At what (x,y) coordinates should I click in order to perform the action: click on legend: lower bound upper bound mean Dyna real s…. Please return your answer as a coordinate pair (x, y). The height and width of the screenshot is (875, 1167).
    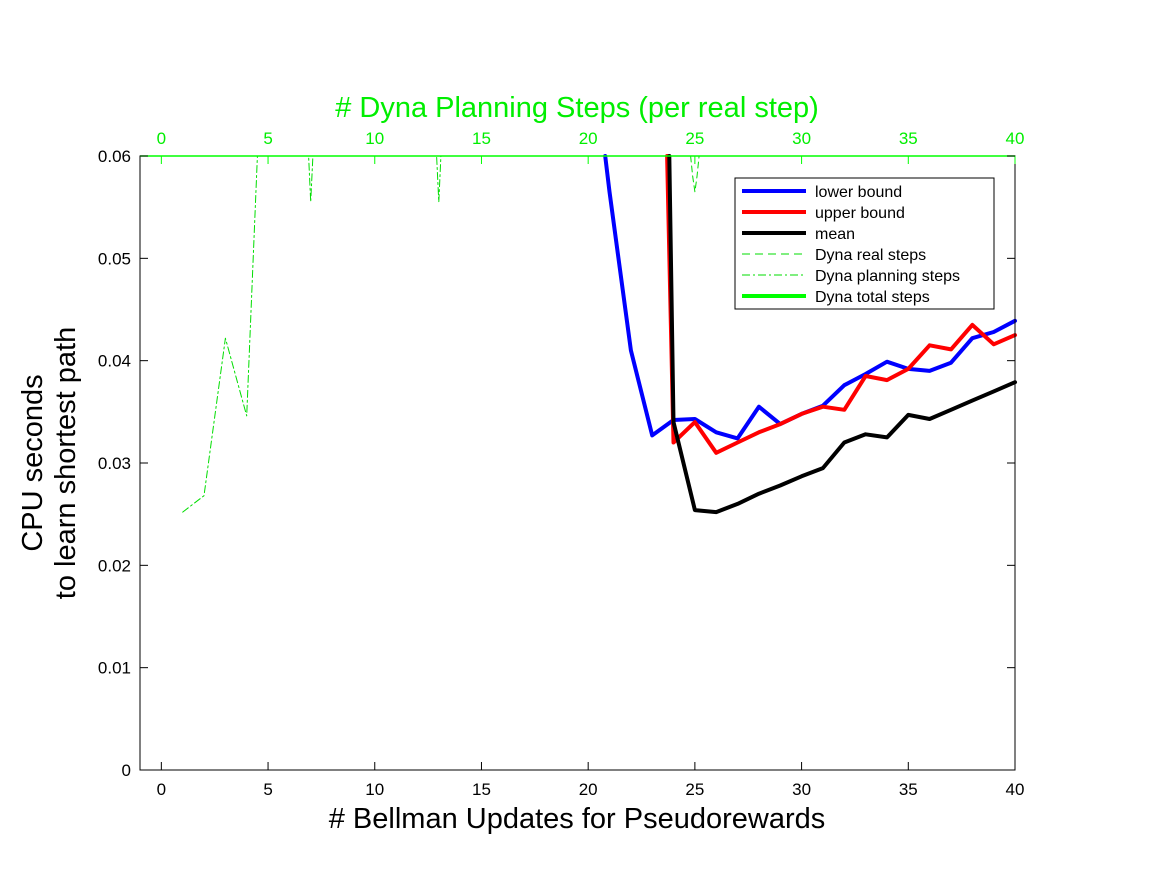
    Looking at the image, I should click on (864, 243).